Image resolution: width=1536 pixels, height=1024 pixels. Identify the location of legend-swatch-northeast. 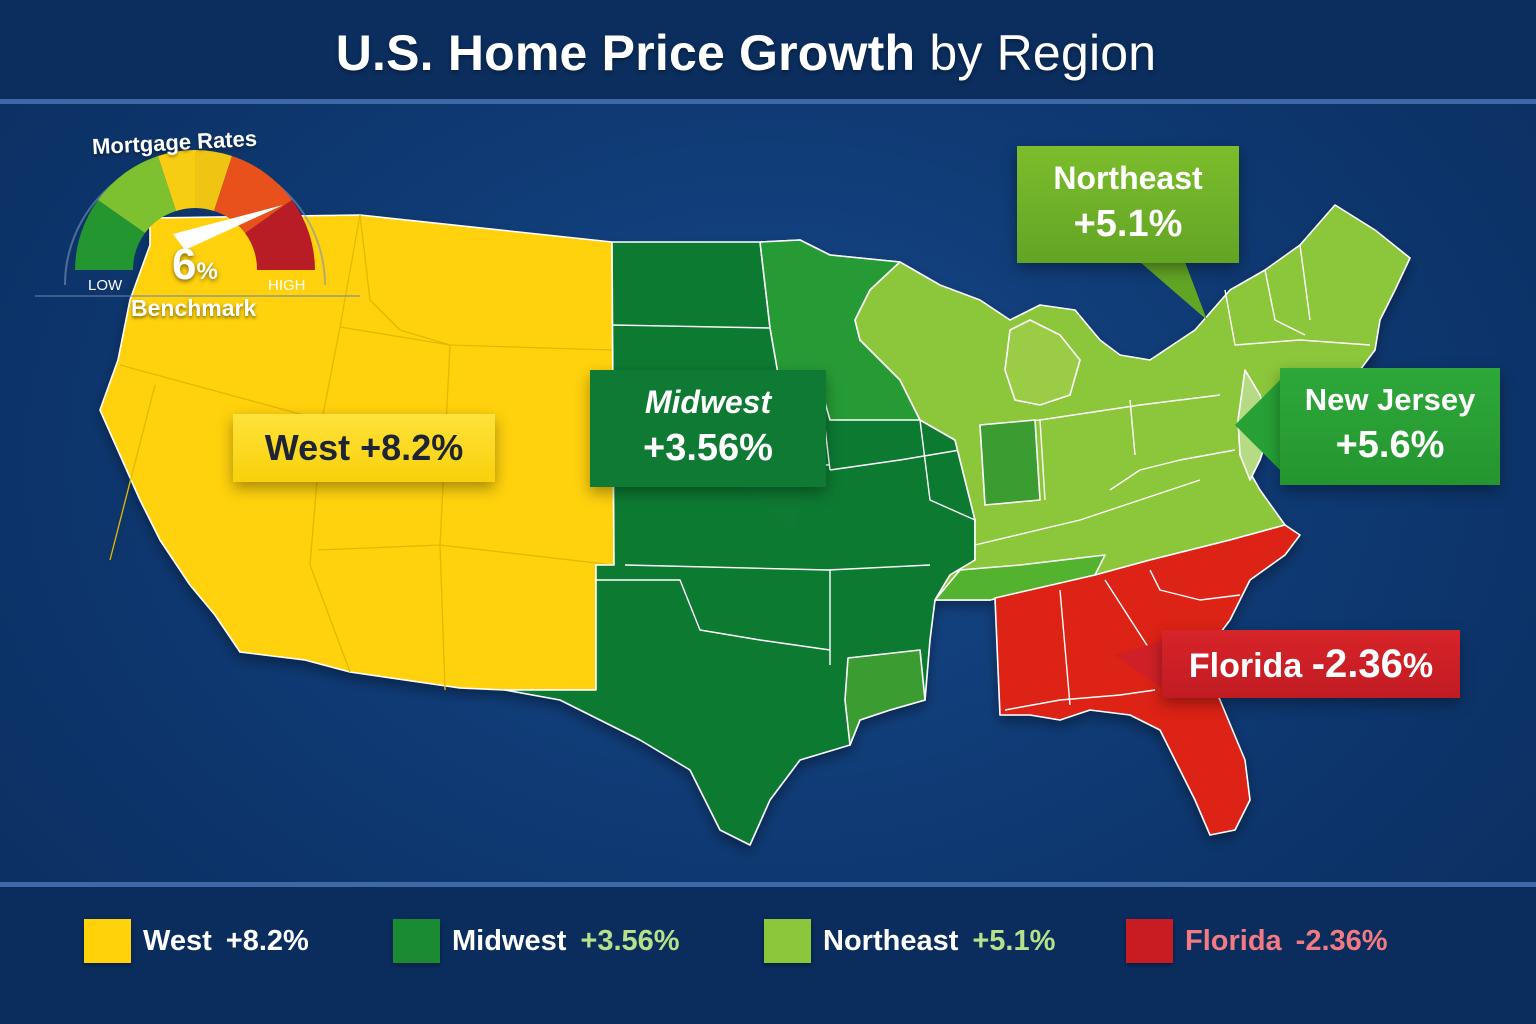
(787, 941).